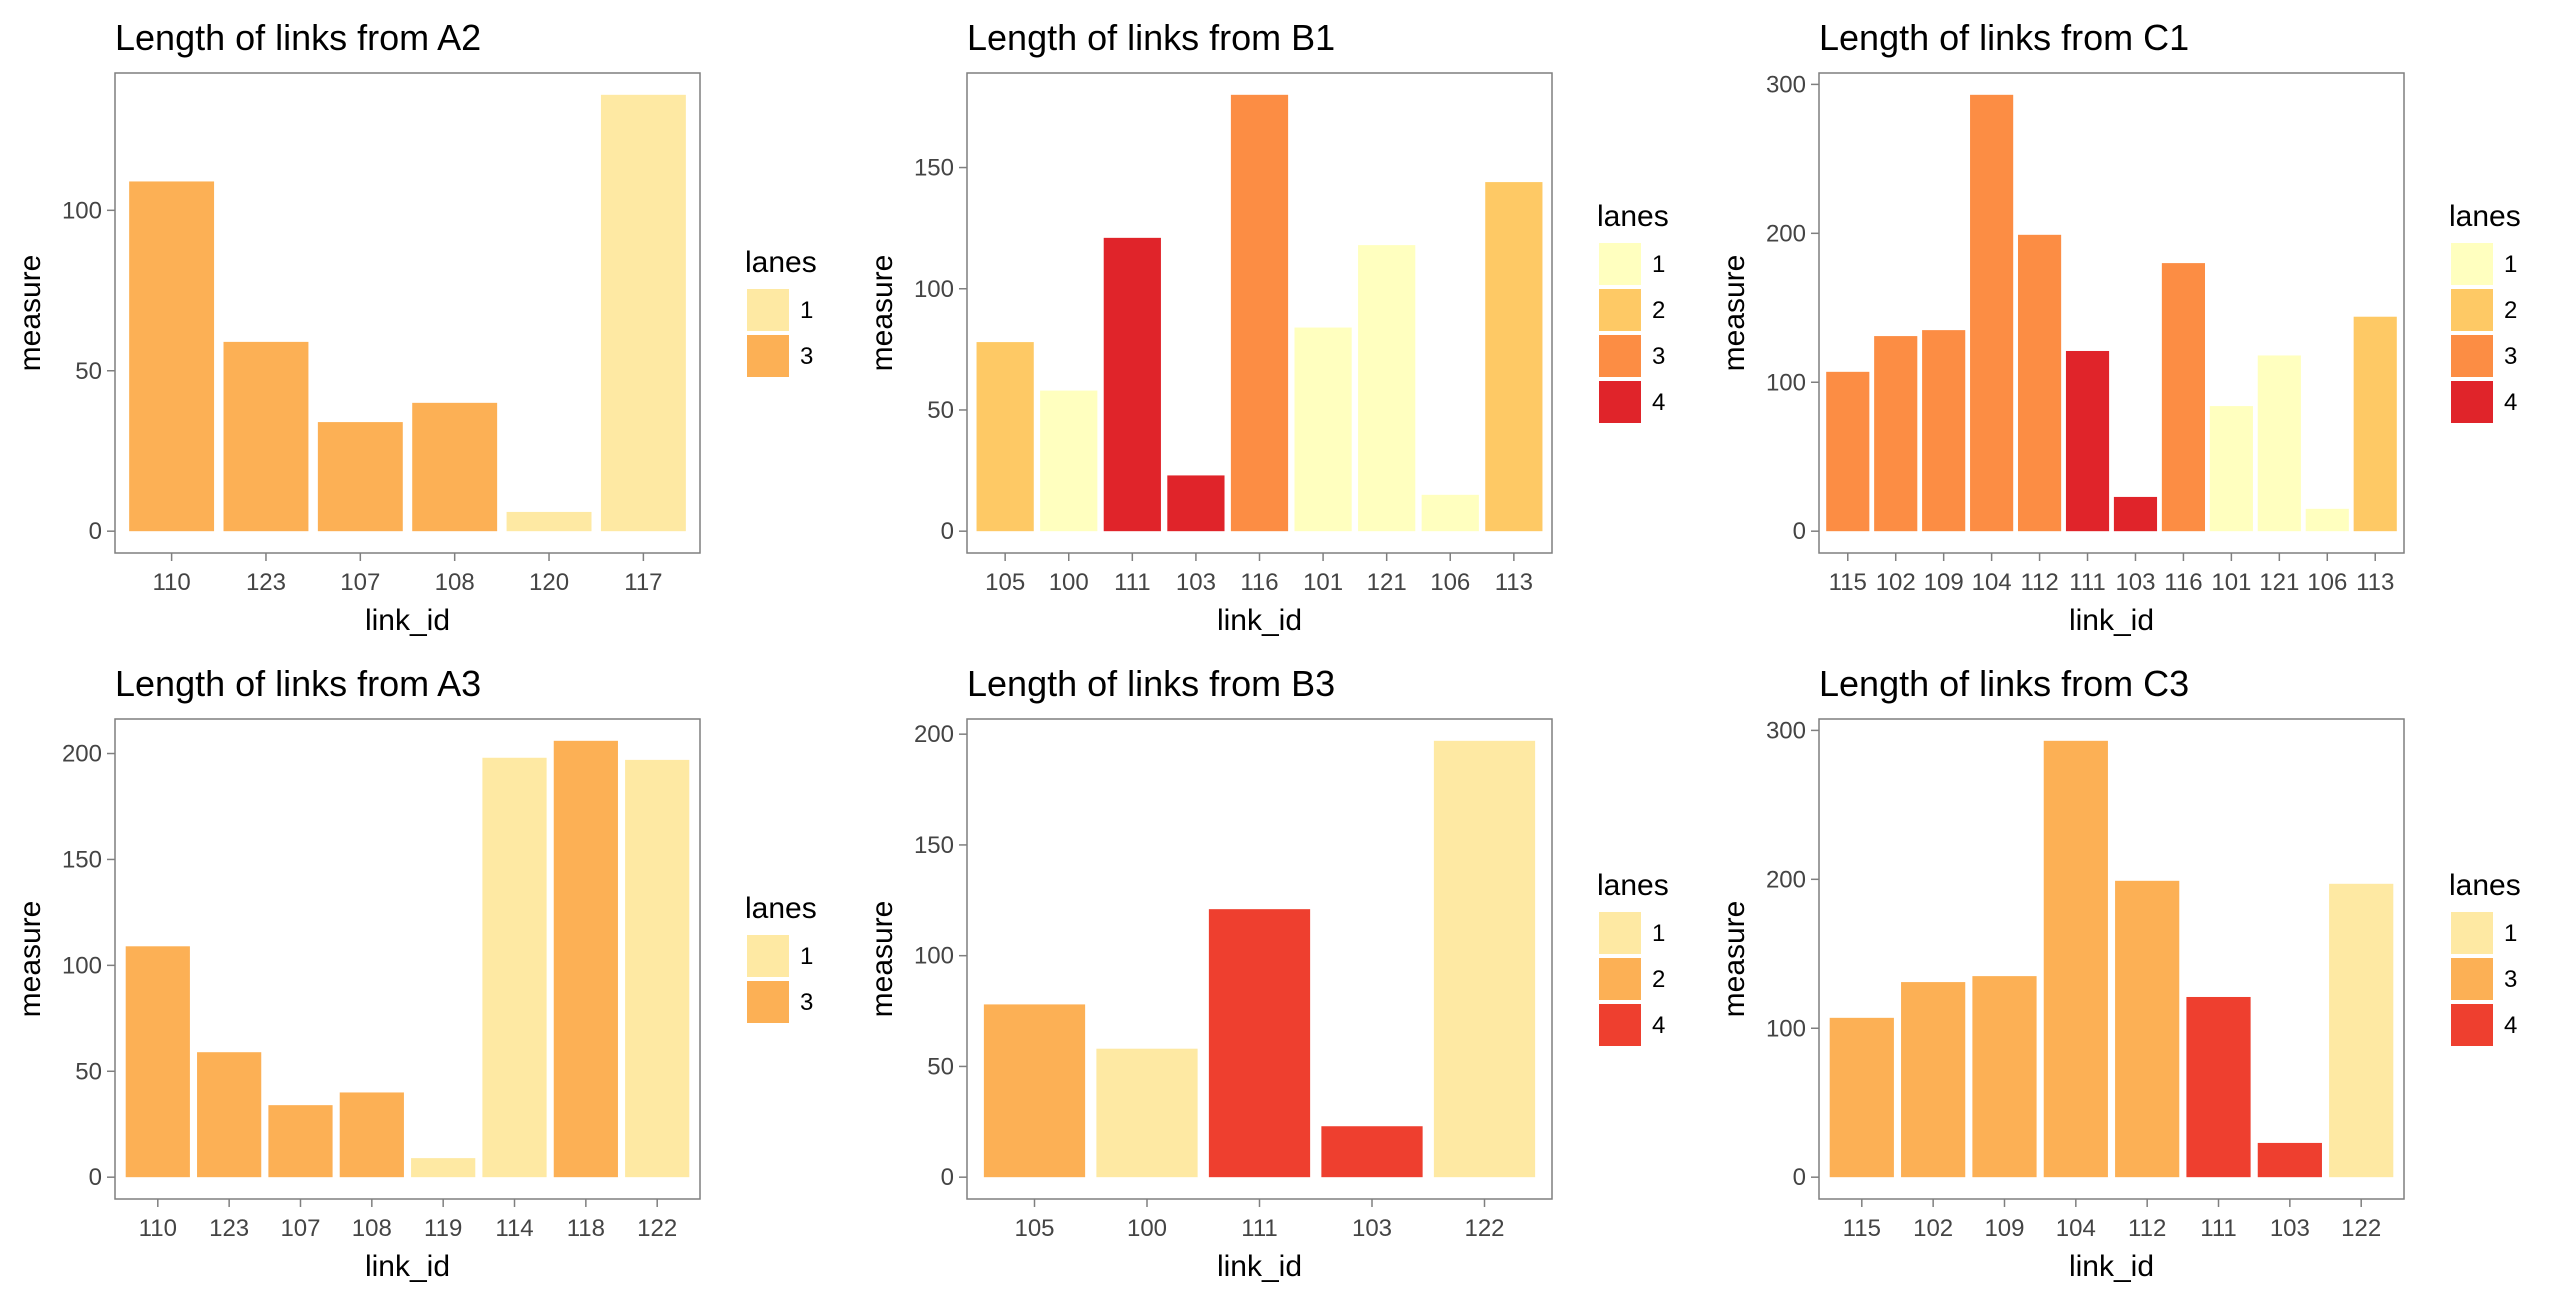 The width and height of the screenshot is (2558, 1298). I want to click on y-tick-label: 300, so click(1786, 730).